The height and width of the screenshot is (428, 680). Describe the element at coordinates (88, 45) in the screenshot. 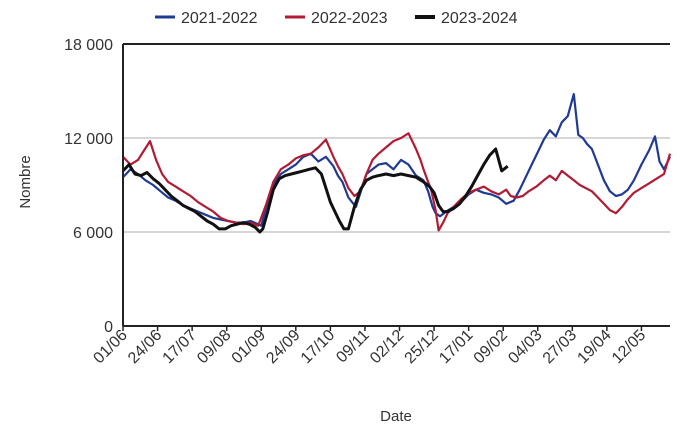

I see `y-tick-label: 18 000` at that location.